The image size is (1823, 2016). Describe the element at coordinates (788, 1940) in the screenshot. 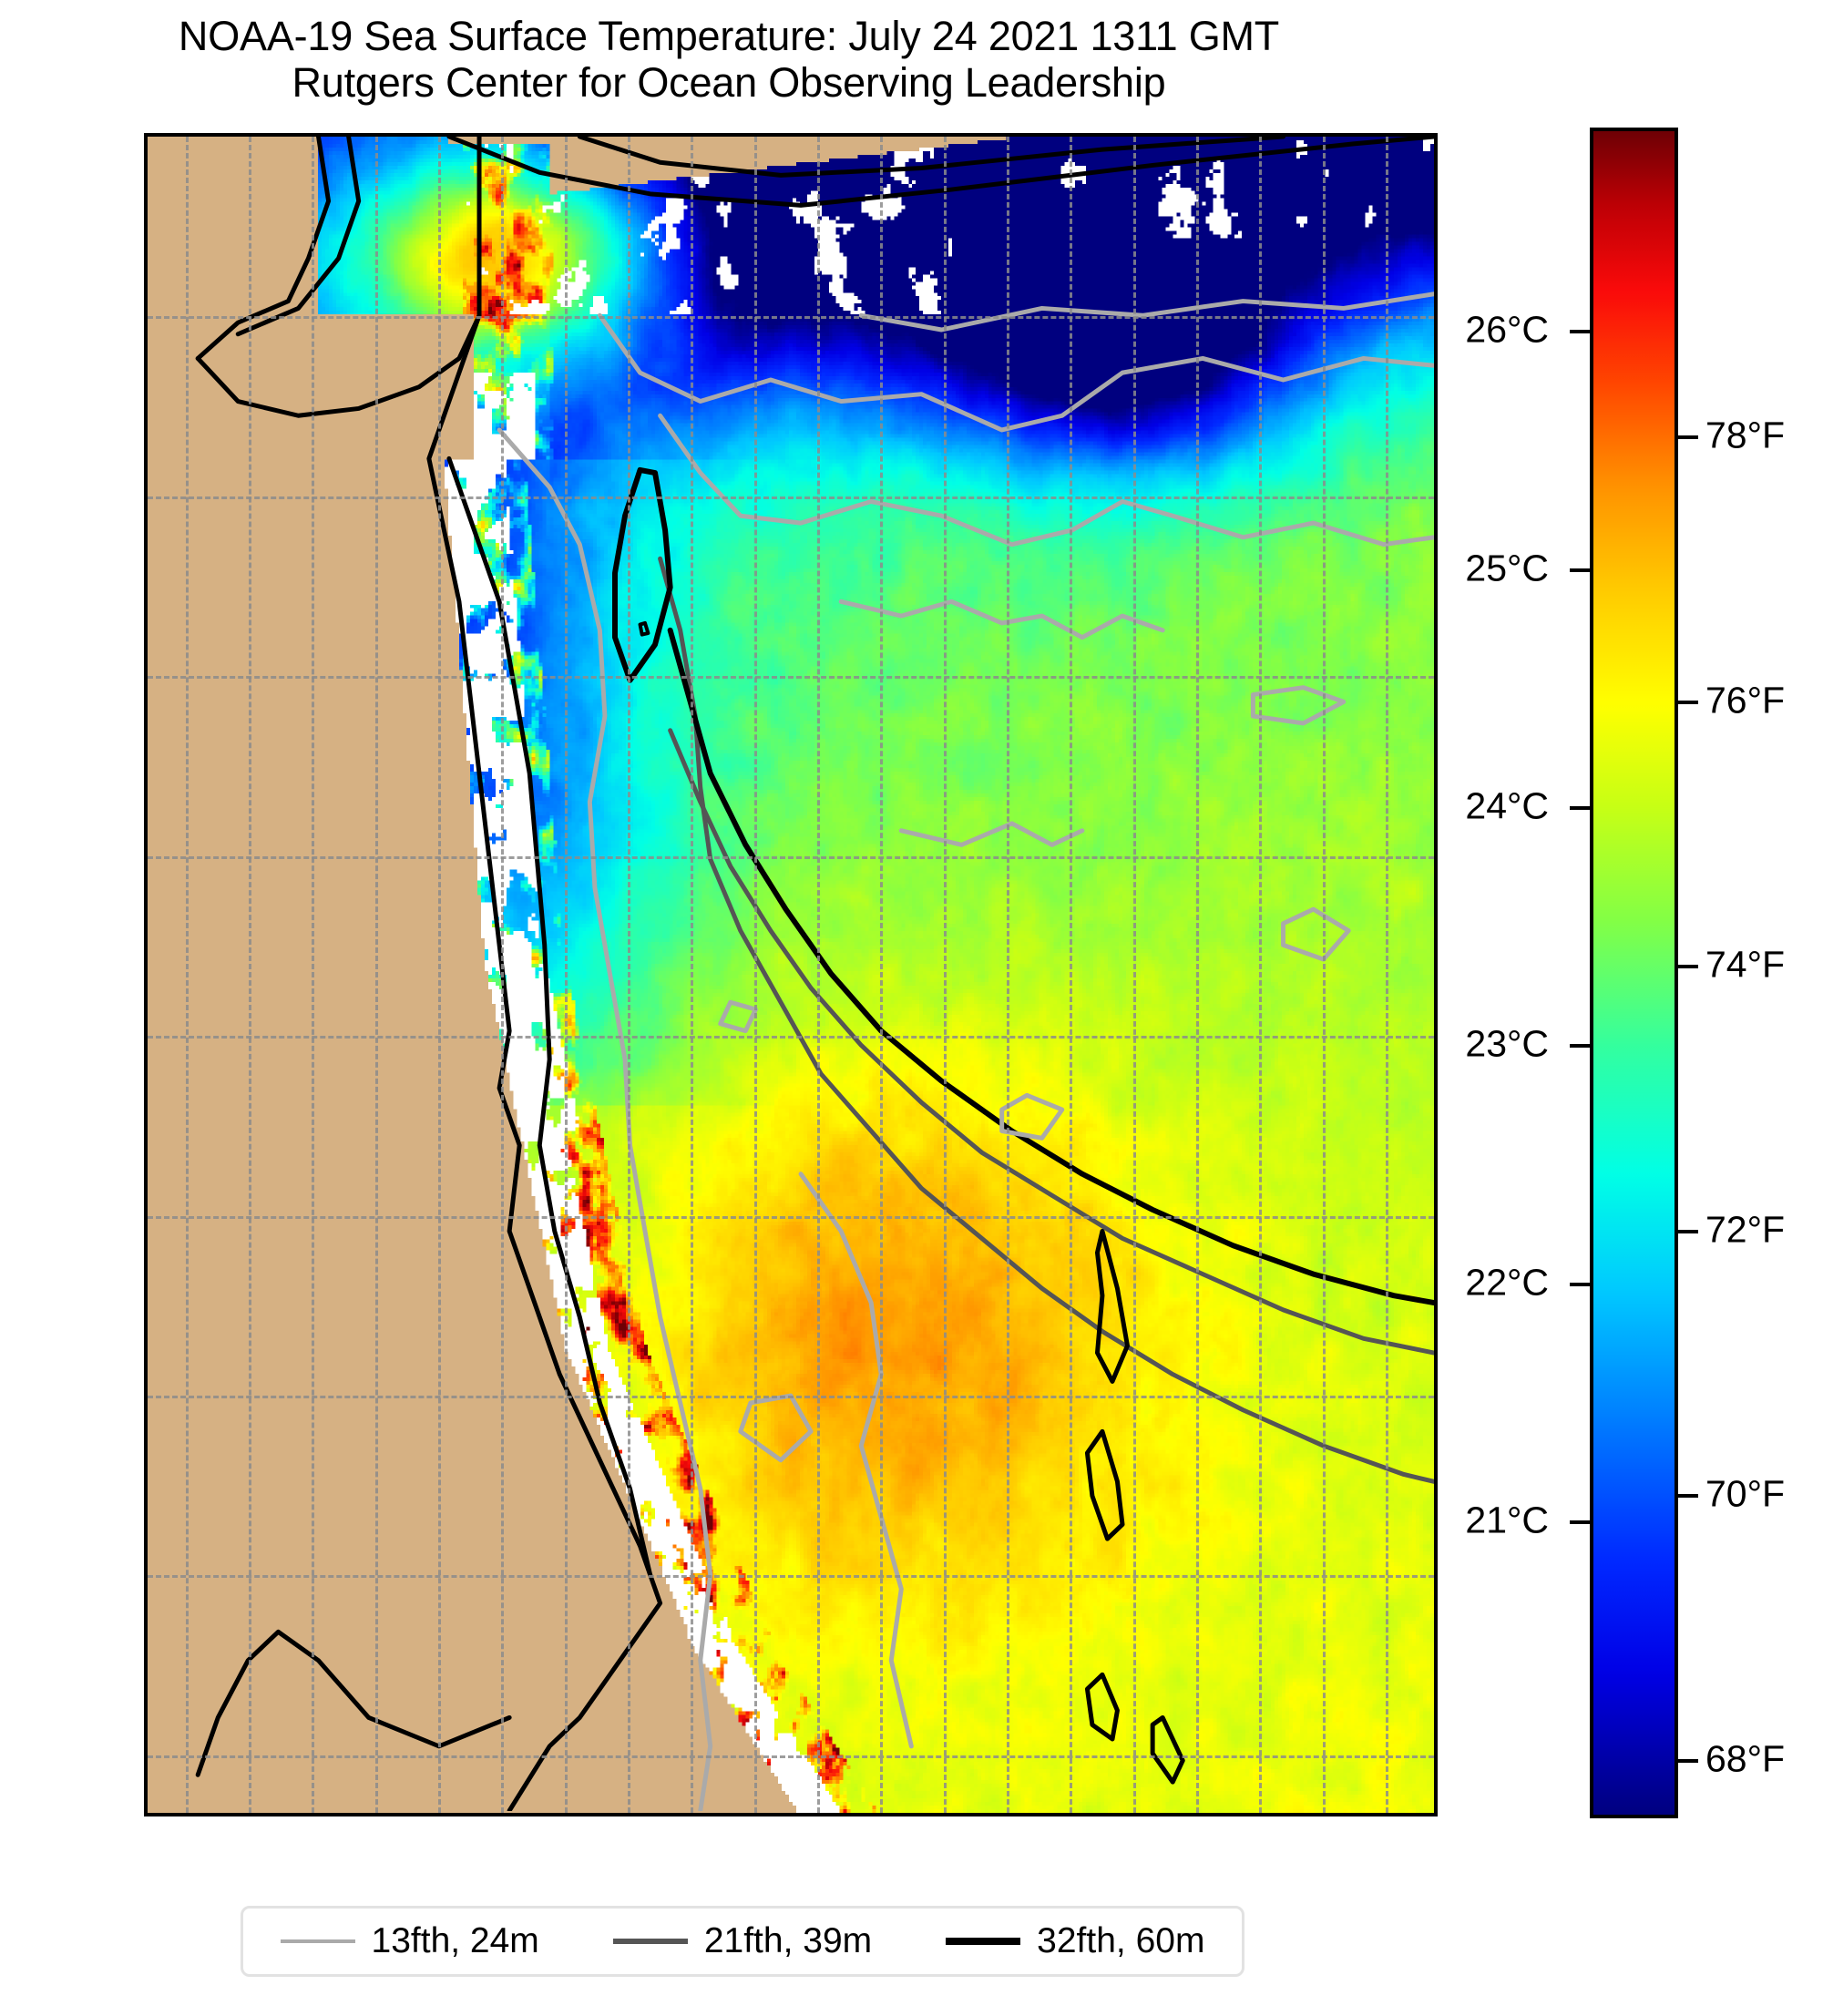

I see `legend-label: 21fth, 39m` at that location.